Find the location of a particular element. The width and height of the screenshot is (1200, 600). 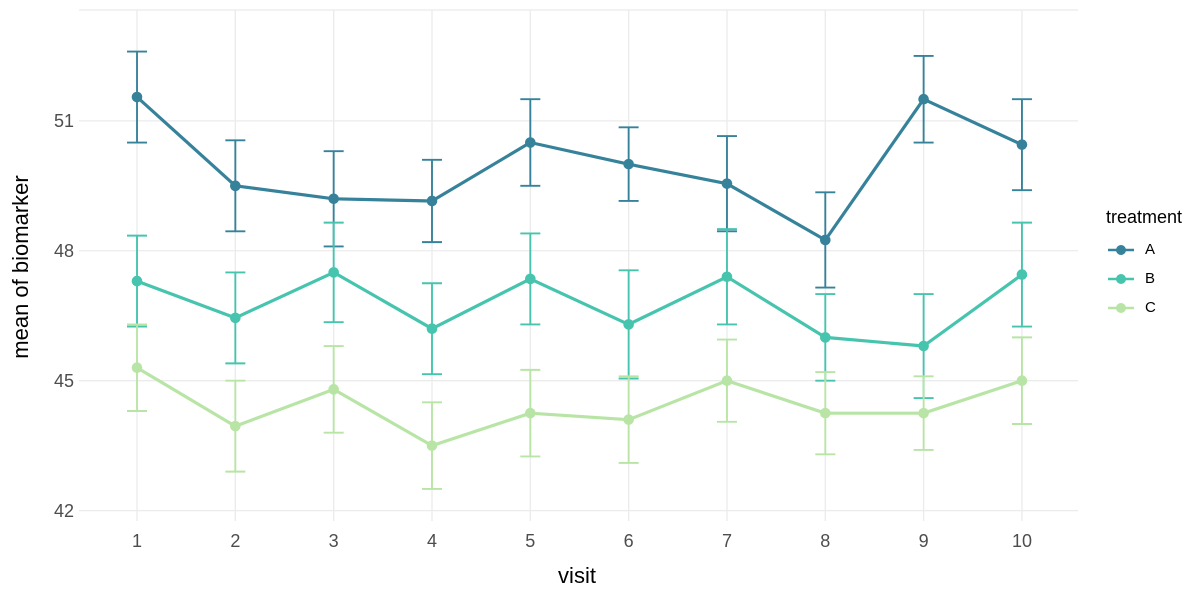

y-tick-label: 48 is located at coordinates (63, 250).